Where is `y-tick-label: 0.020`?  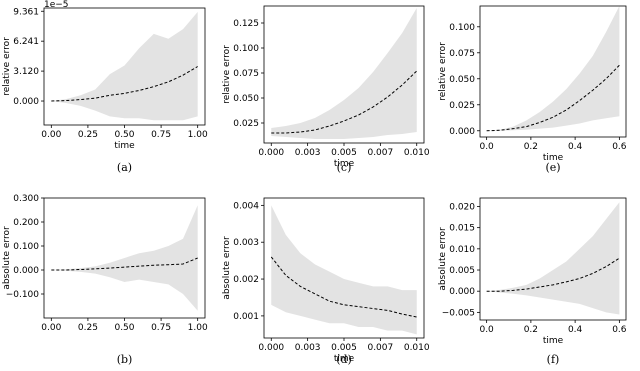
y-tick-label: 0.020 is located at coordinates (462, 207).